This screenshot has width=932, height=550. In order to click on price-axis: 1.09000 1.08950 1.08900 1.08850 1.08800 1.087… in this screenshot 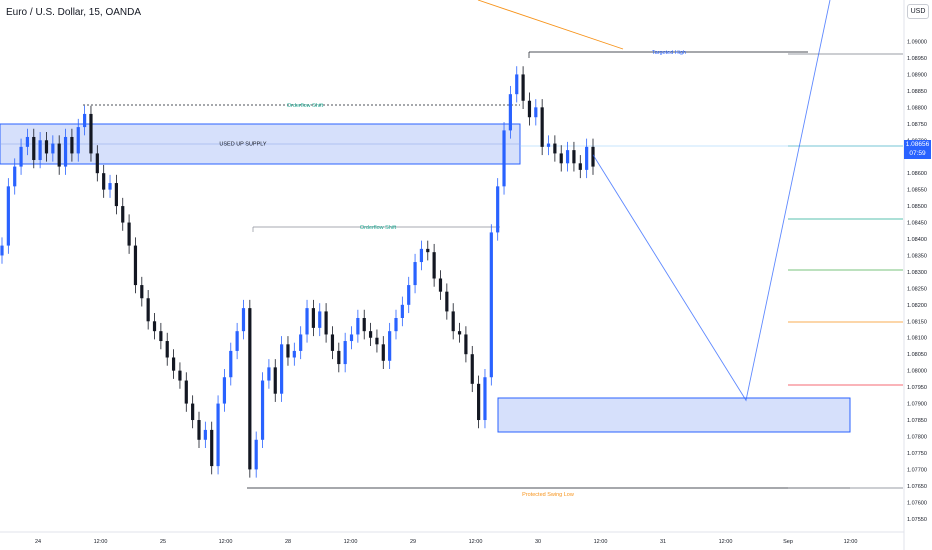, I will do `click(917, 281)`.